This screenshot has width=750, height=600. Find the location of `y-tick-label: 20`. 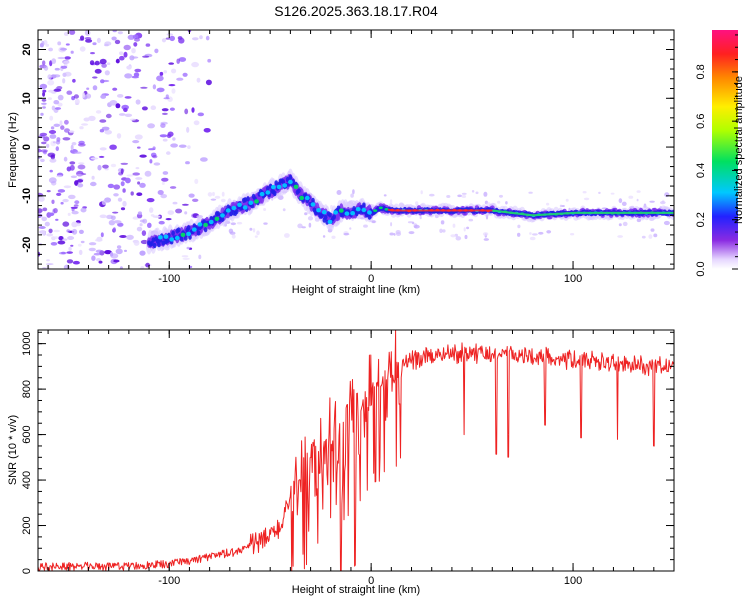

y-tick-label: 20 is located at coordinates (27, 49).